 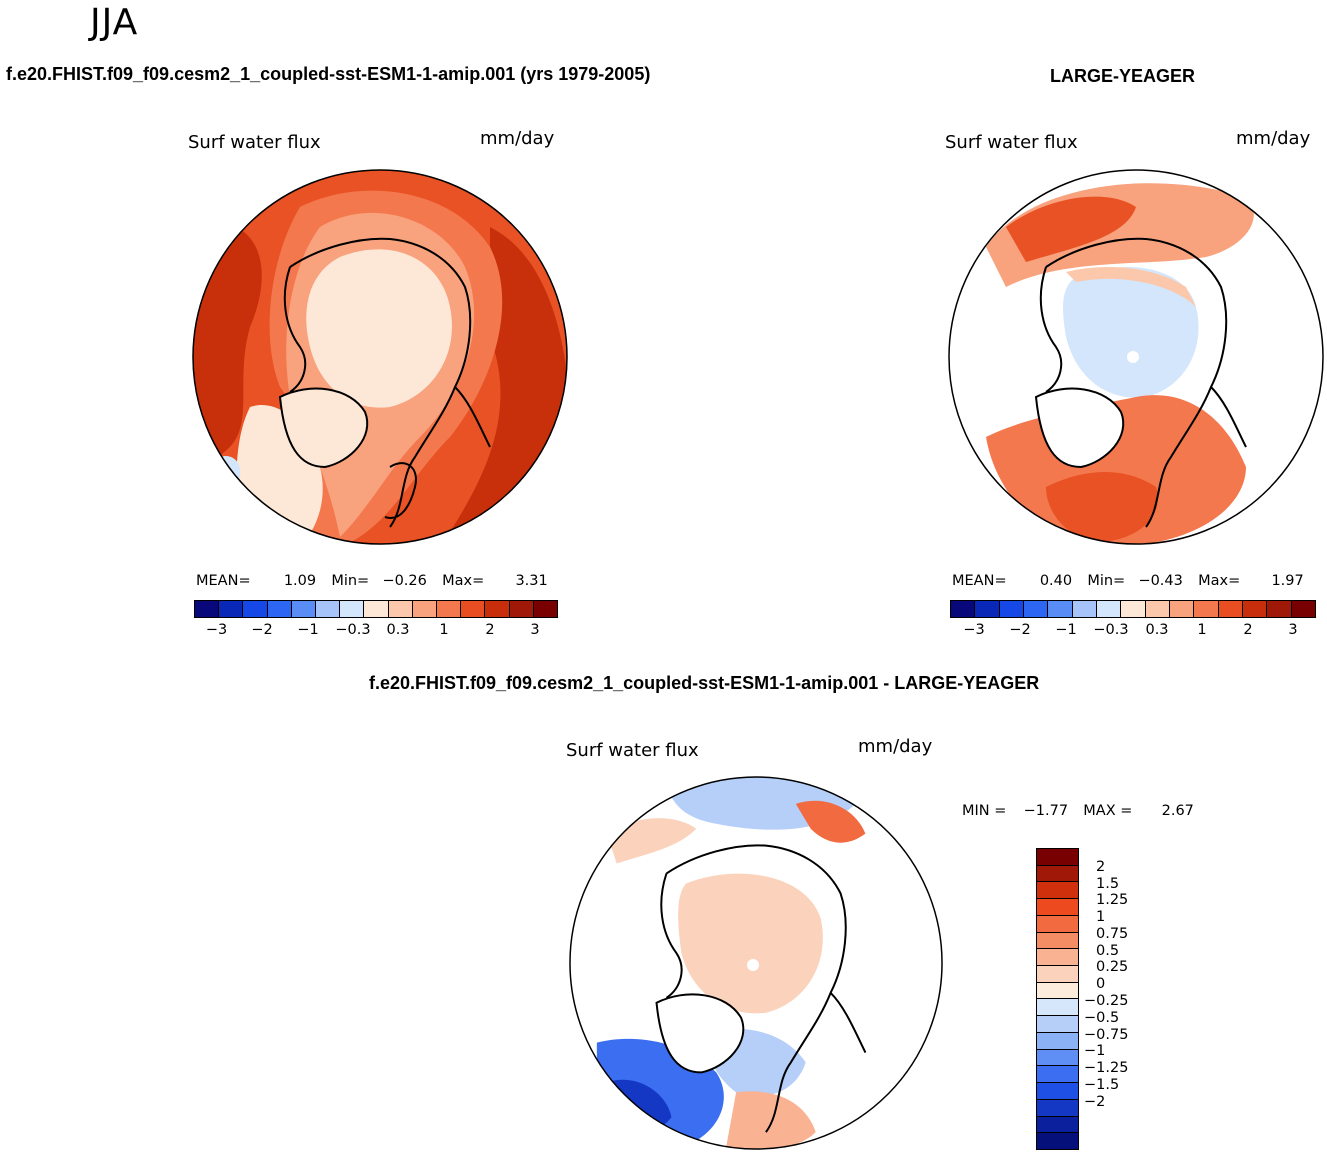 I want to click on panel-1-colorbar, so click(x=376, y=609).